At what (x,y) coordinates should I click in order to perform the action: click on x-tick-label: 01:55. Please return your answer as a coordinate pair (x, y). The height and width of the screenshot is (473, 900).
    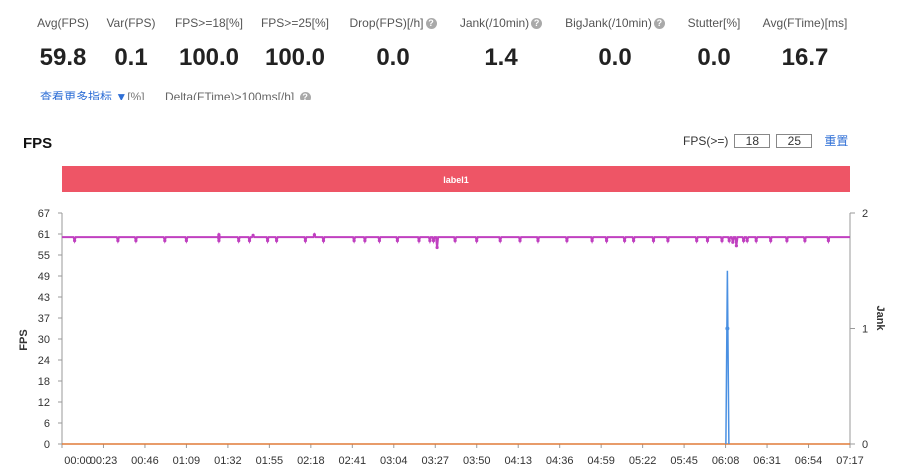
    Looking at the image, I should click on (270, 461).